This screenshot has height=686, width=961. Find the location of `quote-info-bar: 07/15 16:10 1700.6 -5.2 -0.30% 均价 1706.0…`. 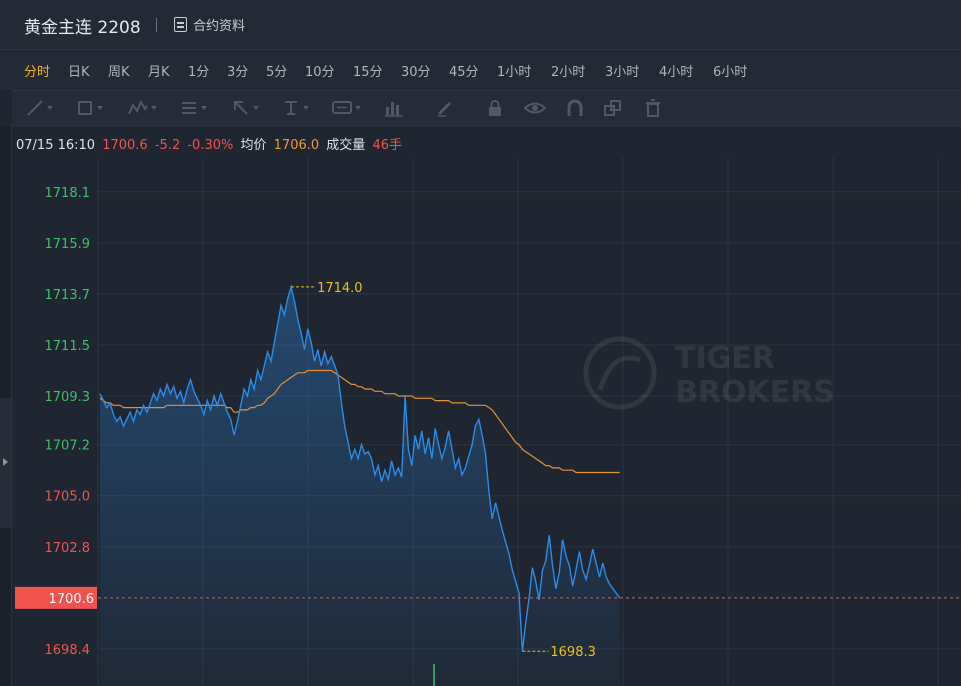

quote-info-bar: 07/15 16:10 1700.6 -5.2 -0.30% 均价 1706.0… is located at coordinates (210, 143).